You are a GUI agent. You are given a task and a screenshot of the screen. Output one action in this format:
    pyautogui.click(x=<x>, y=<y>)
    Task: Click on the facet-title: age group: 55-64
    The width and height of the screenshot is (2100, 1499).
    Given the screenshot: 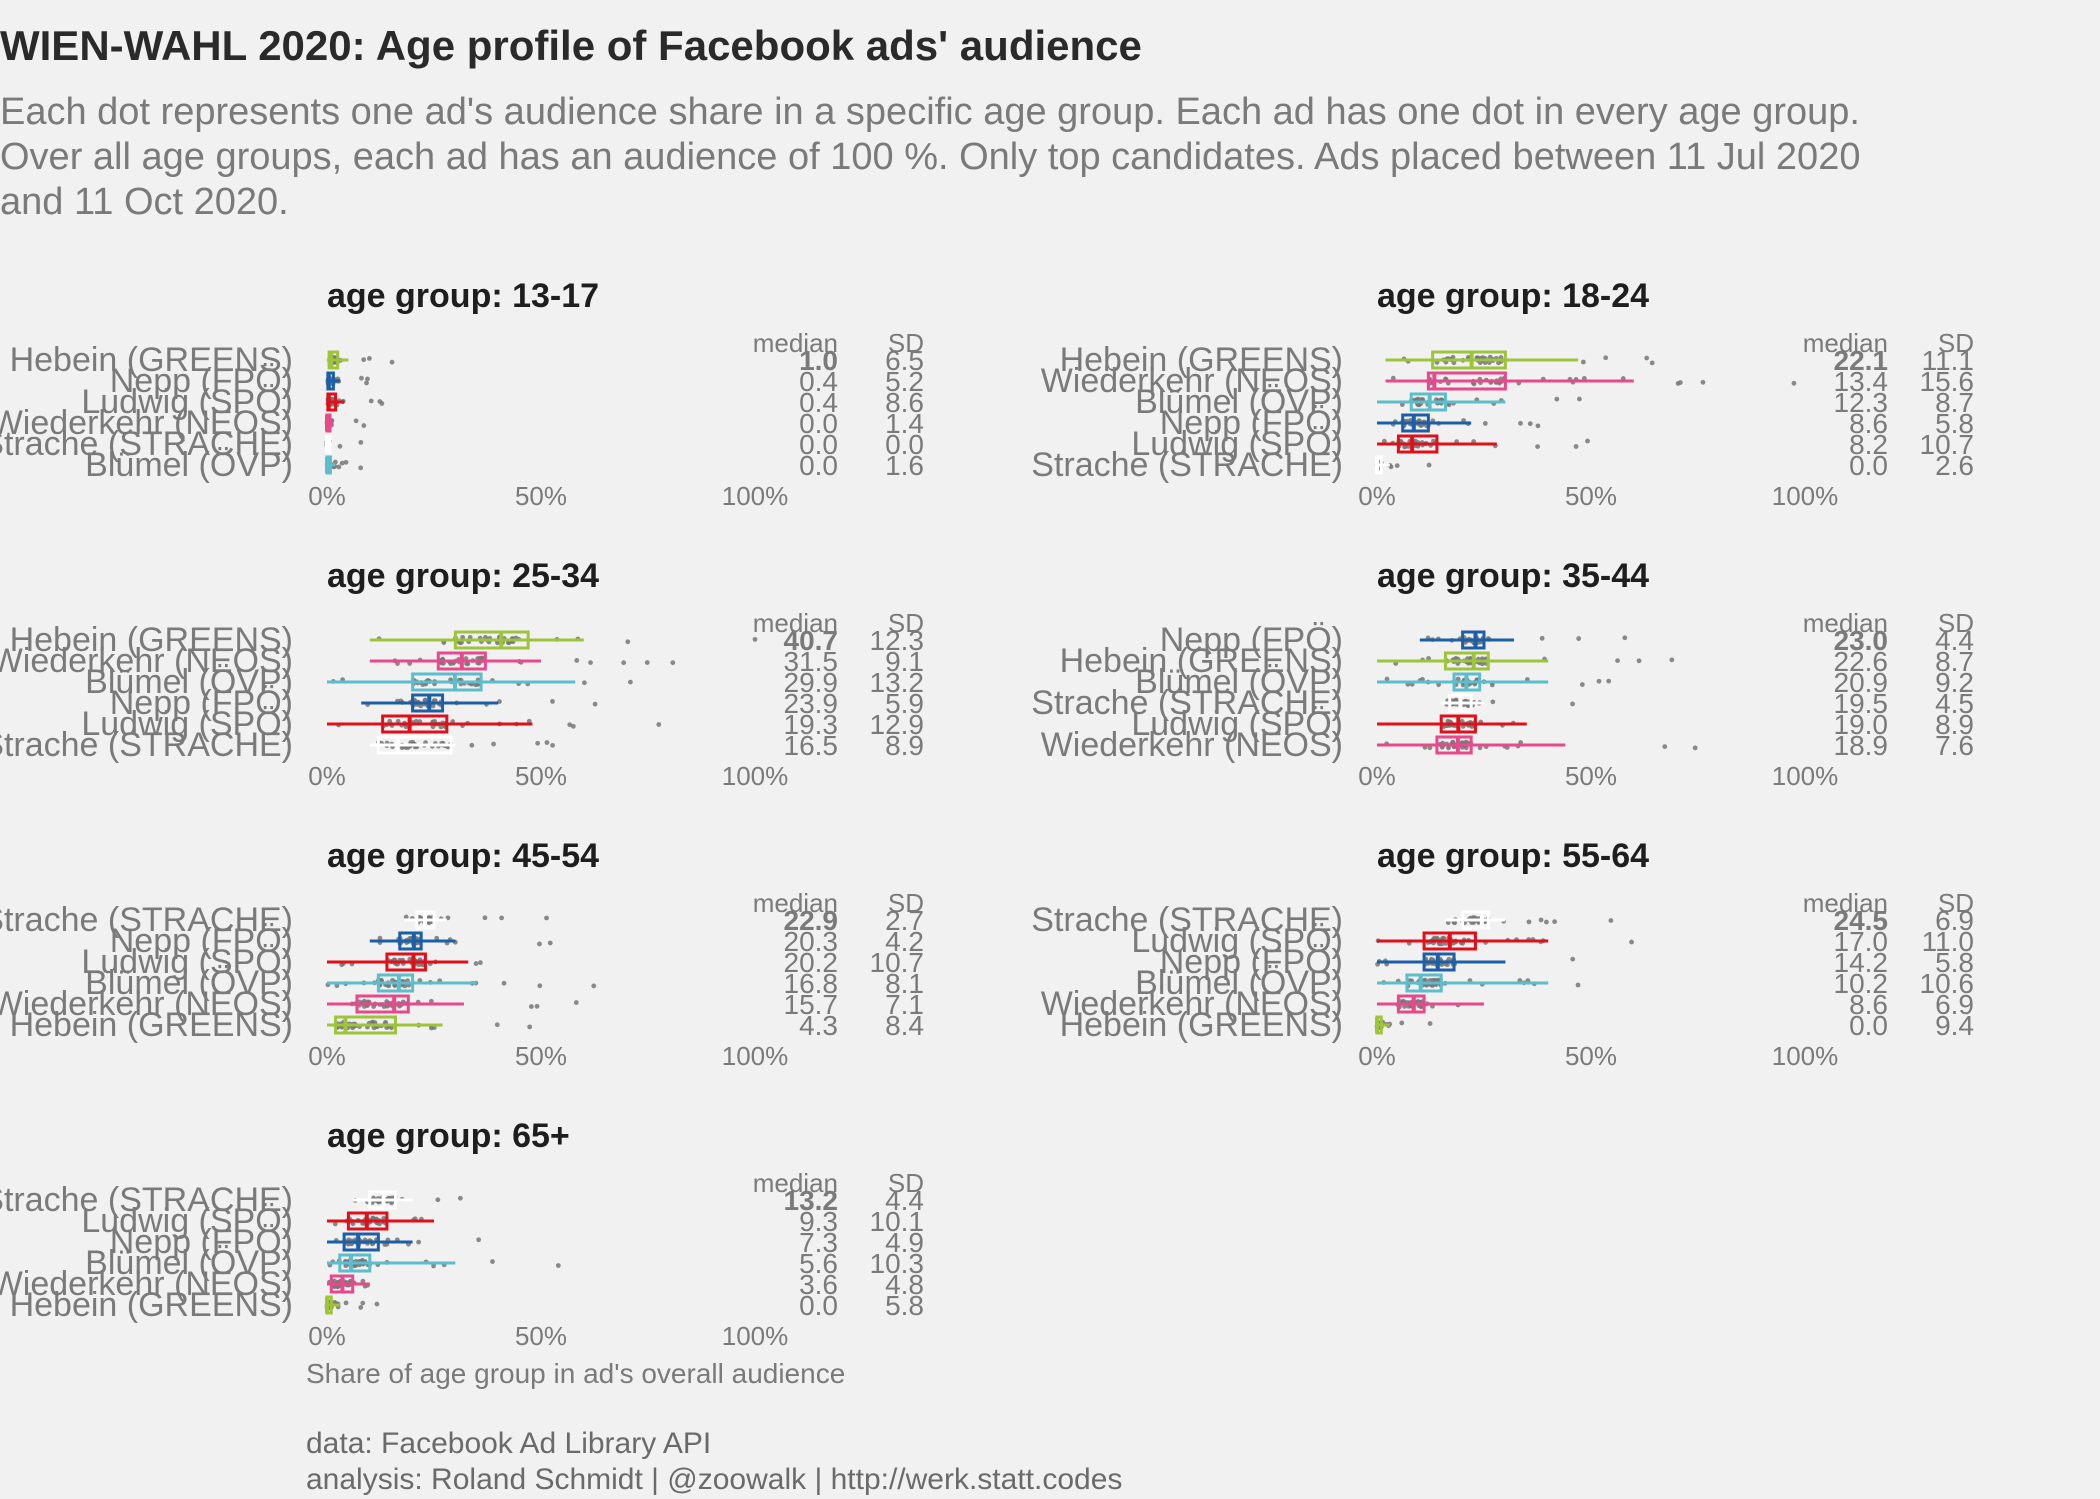 What is the action you would take?
    pyautogui.click(x=1513, y=856)
    